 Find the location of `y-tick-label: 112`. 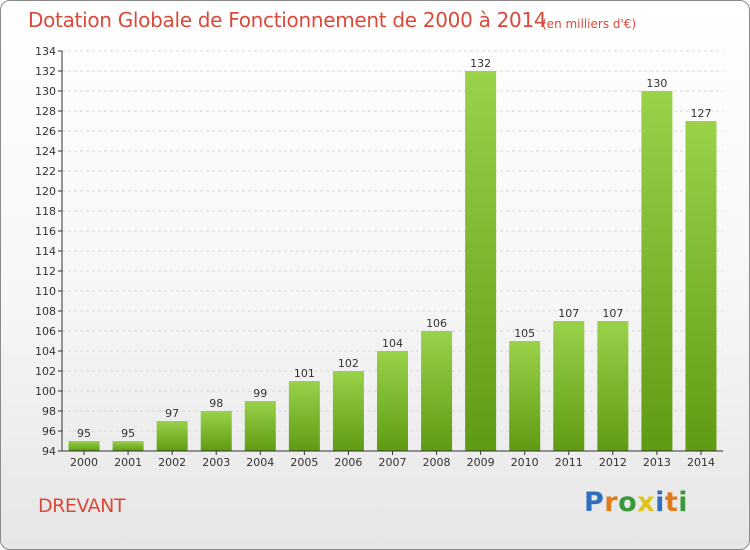

y-tick-label: 112 is located at coordinates (45, 271).